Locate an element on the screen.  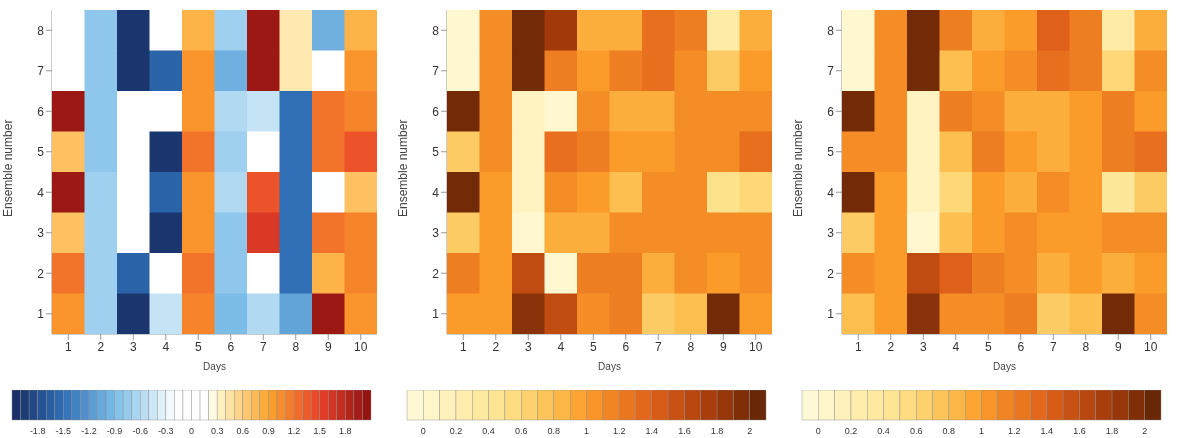
color-bar-label: -1.5 is located at coordinates (63, 431).